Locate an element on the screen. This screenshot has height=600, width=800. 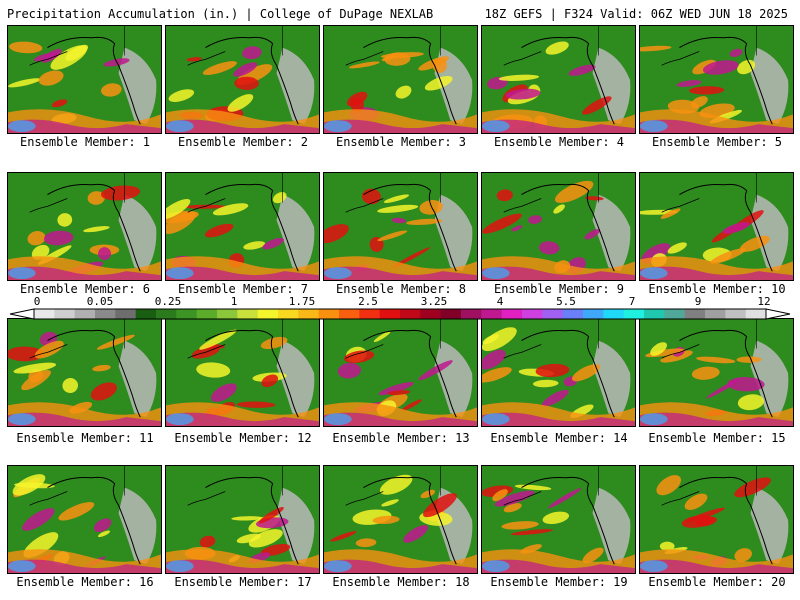
colorbar-tick-label: 1 is located at coordinates (234, 301).